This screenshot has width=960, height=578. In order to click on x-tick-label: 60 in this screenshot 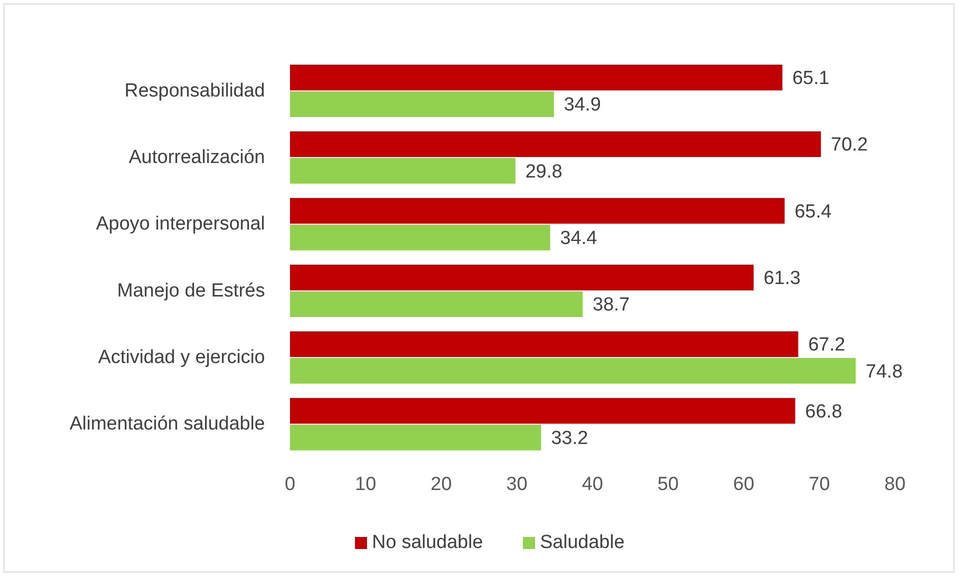, I will do `click(743, 484)`.